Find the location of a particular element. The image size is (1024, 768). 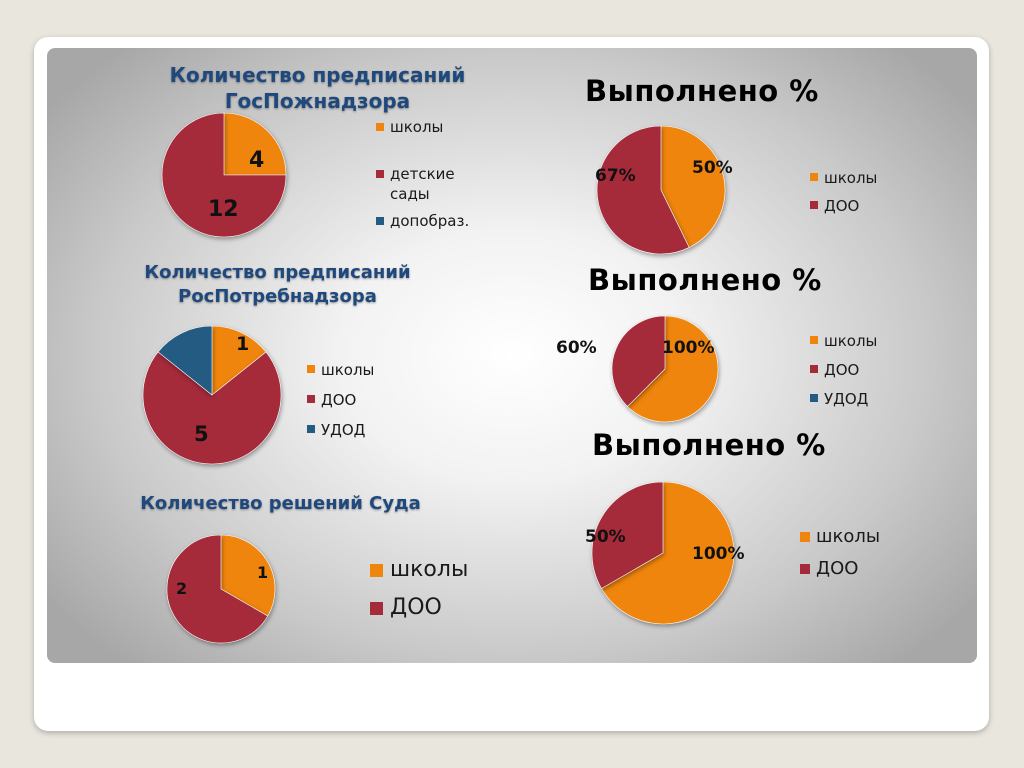

legend-completed-2: школы ДОО УДОД is located at coordinates (843, 370).